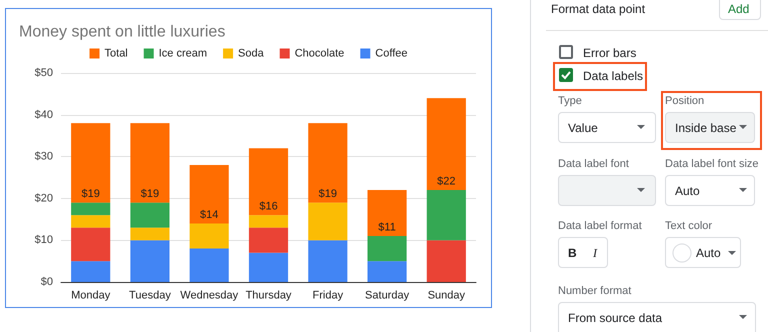  Describe the element at coordinates (328, 296) in the screenshot. I see `x-tick-label: Friday` at that location.